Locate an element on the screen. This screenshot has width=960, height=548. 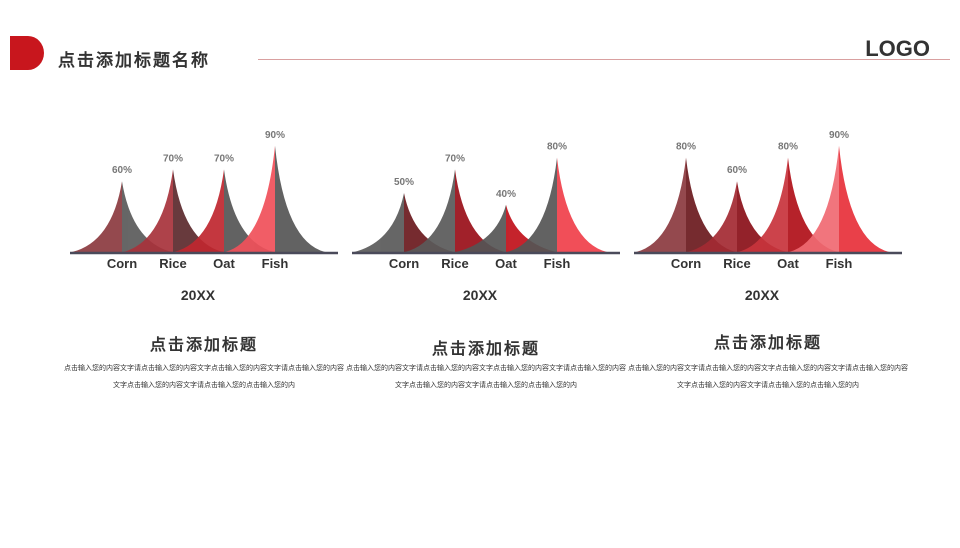
page-title: 点击添加标题名称 is located at coordinates (134, 61).